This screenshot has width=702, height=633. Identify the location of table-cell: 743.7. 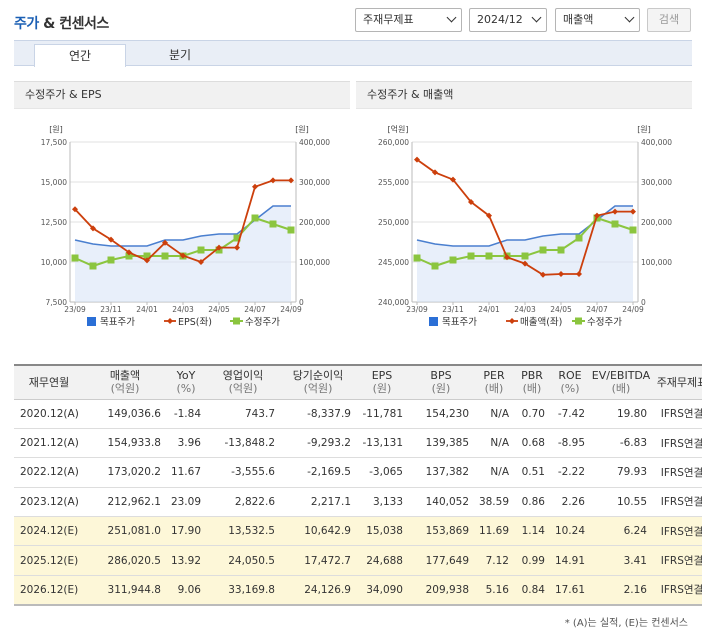
(243, 414).